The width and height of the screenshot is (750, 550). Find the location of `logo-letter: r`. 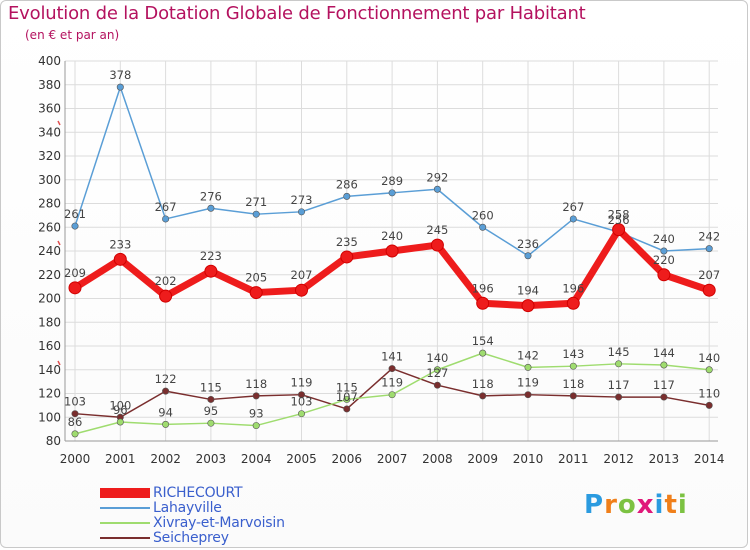

logo-letter: r is located at coordinates (611, 505).